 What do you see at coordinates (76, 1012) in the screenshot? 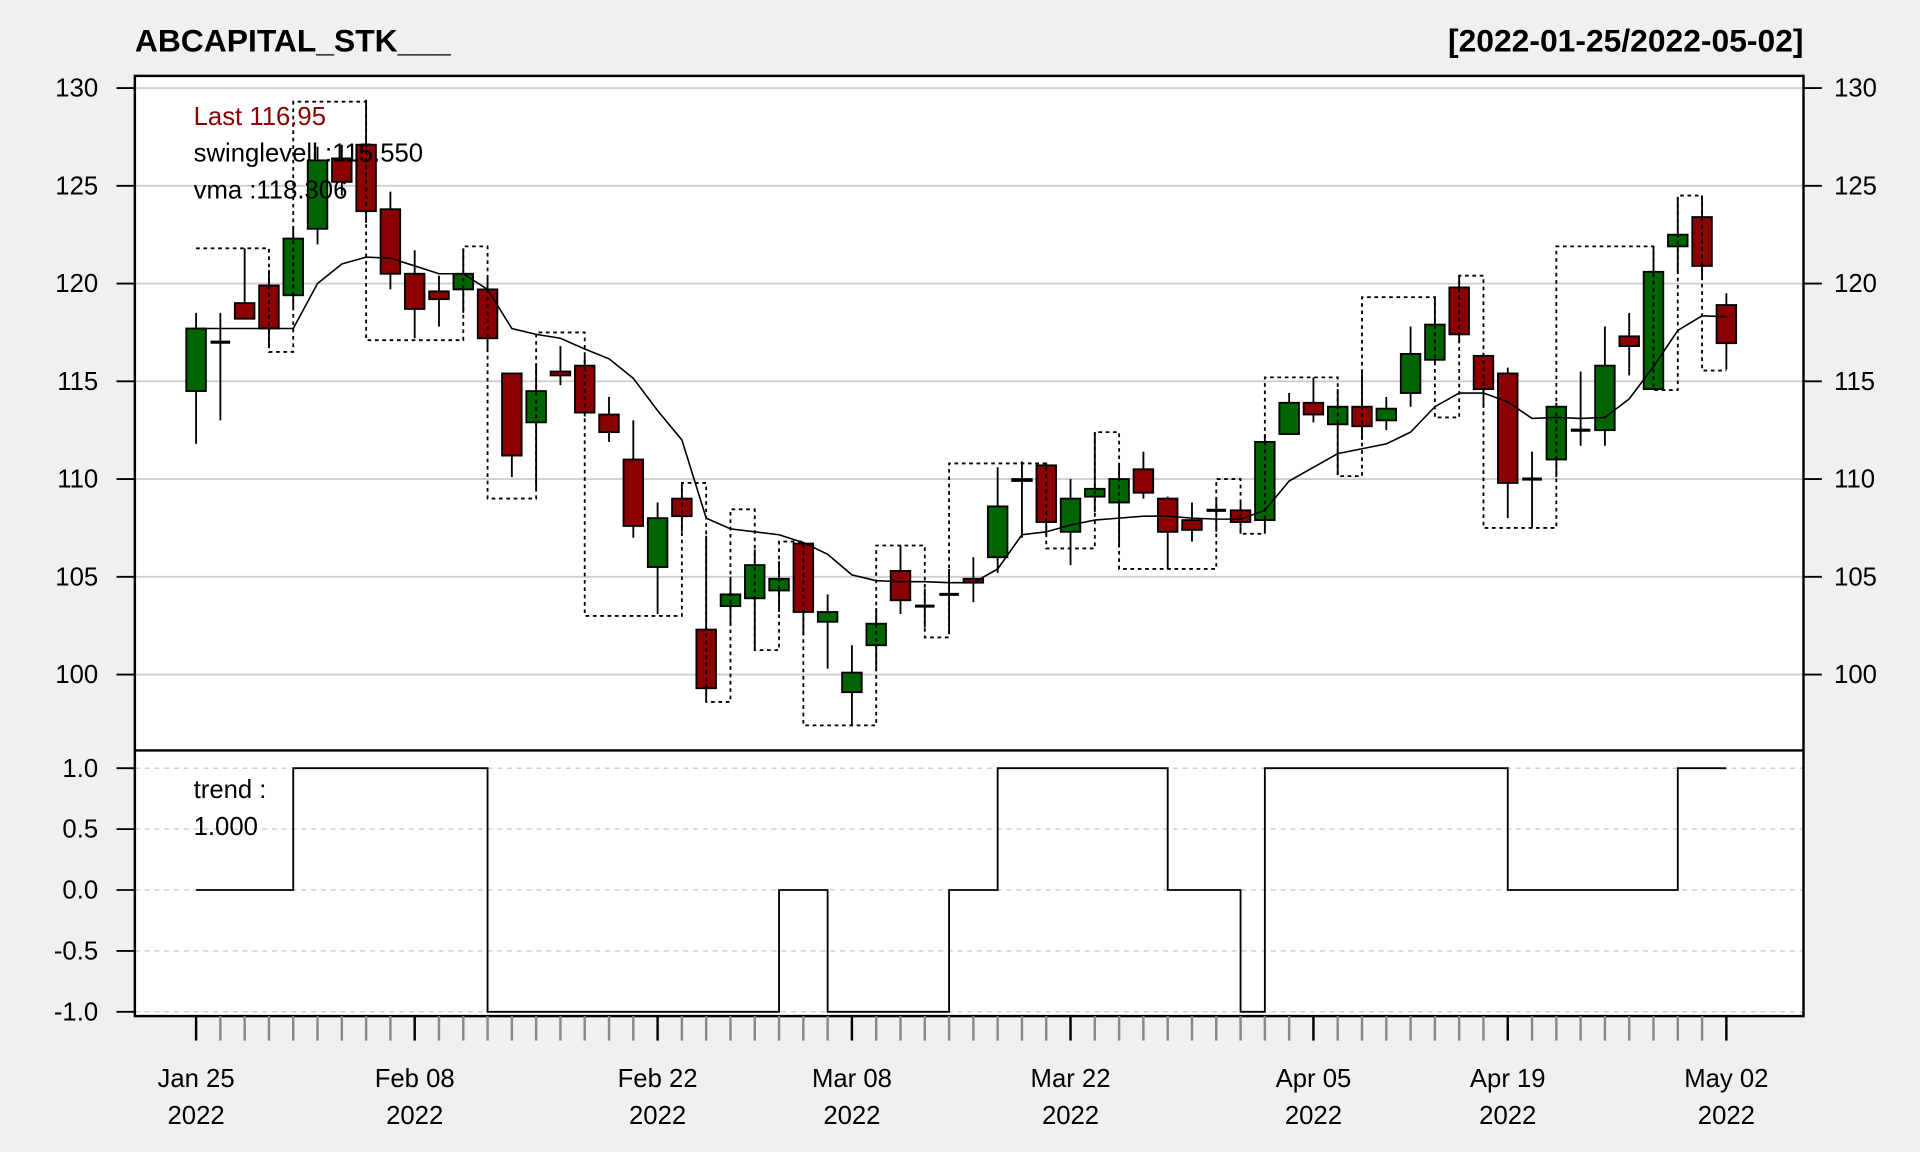
I see `trend-y-tick-label: -1.0` at bounding box center [76, 1012].